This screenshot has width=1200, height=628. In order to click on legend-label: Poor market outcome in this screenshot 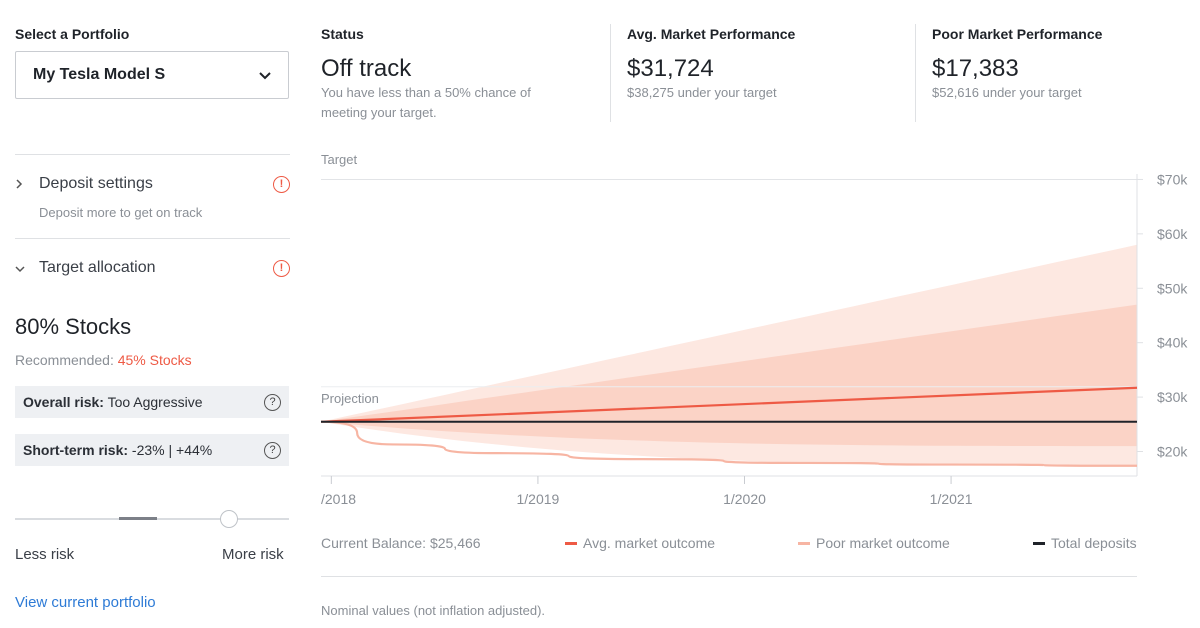, I will do `click(883, 543)`.